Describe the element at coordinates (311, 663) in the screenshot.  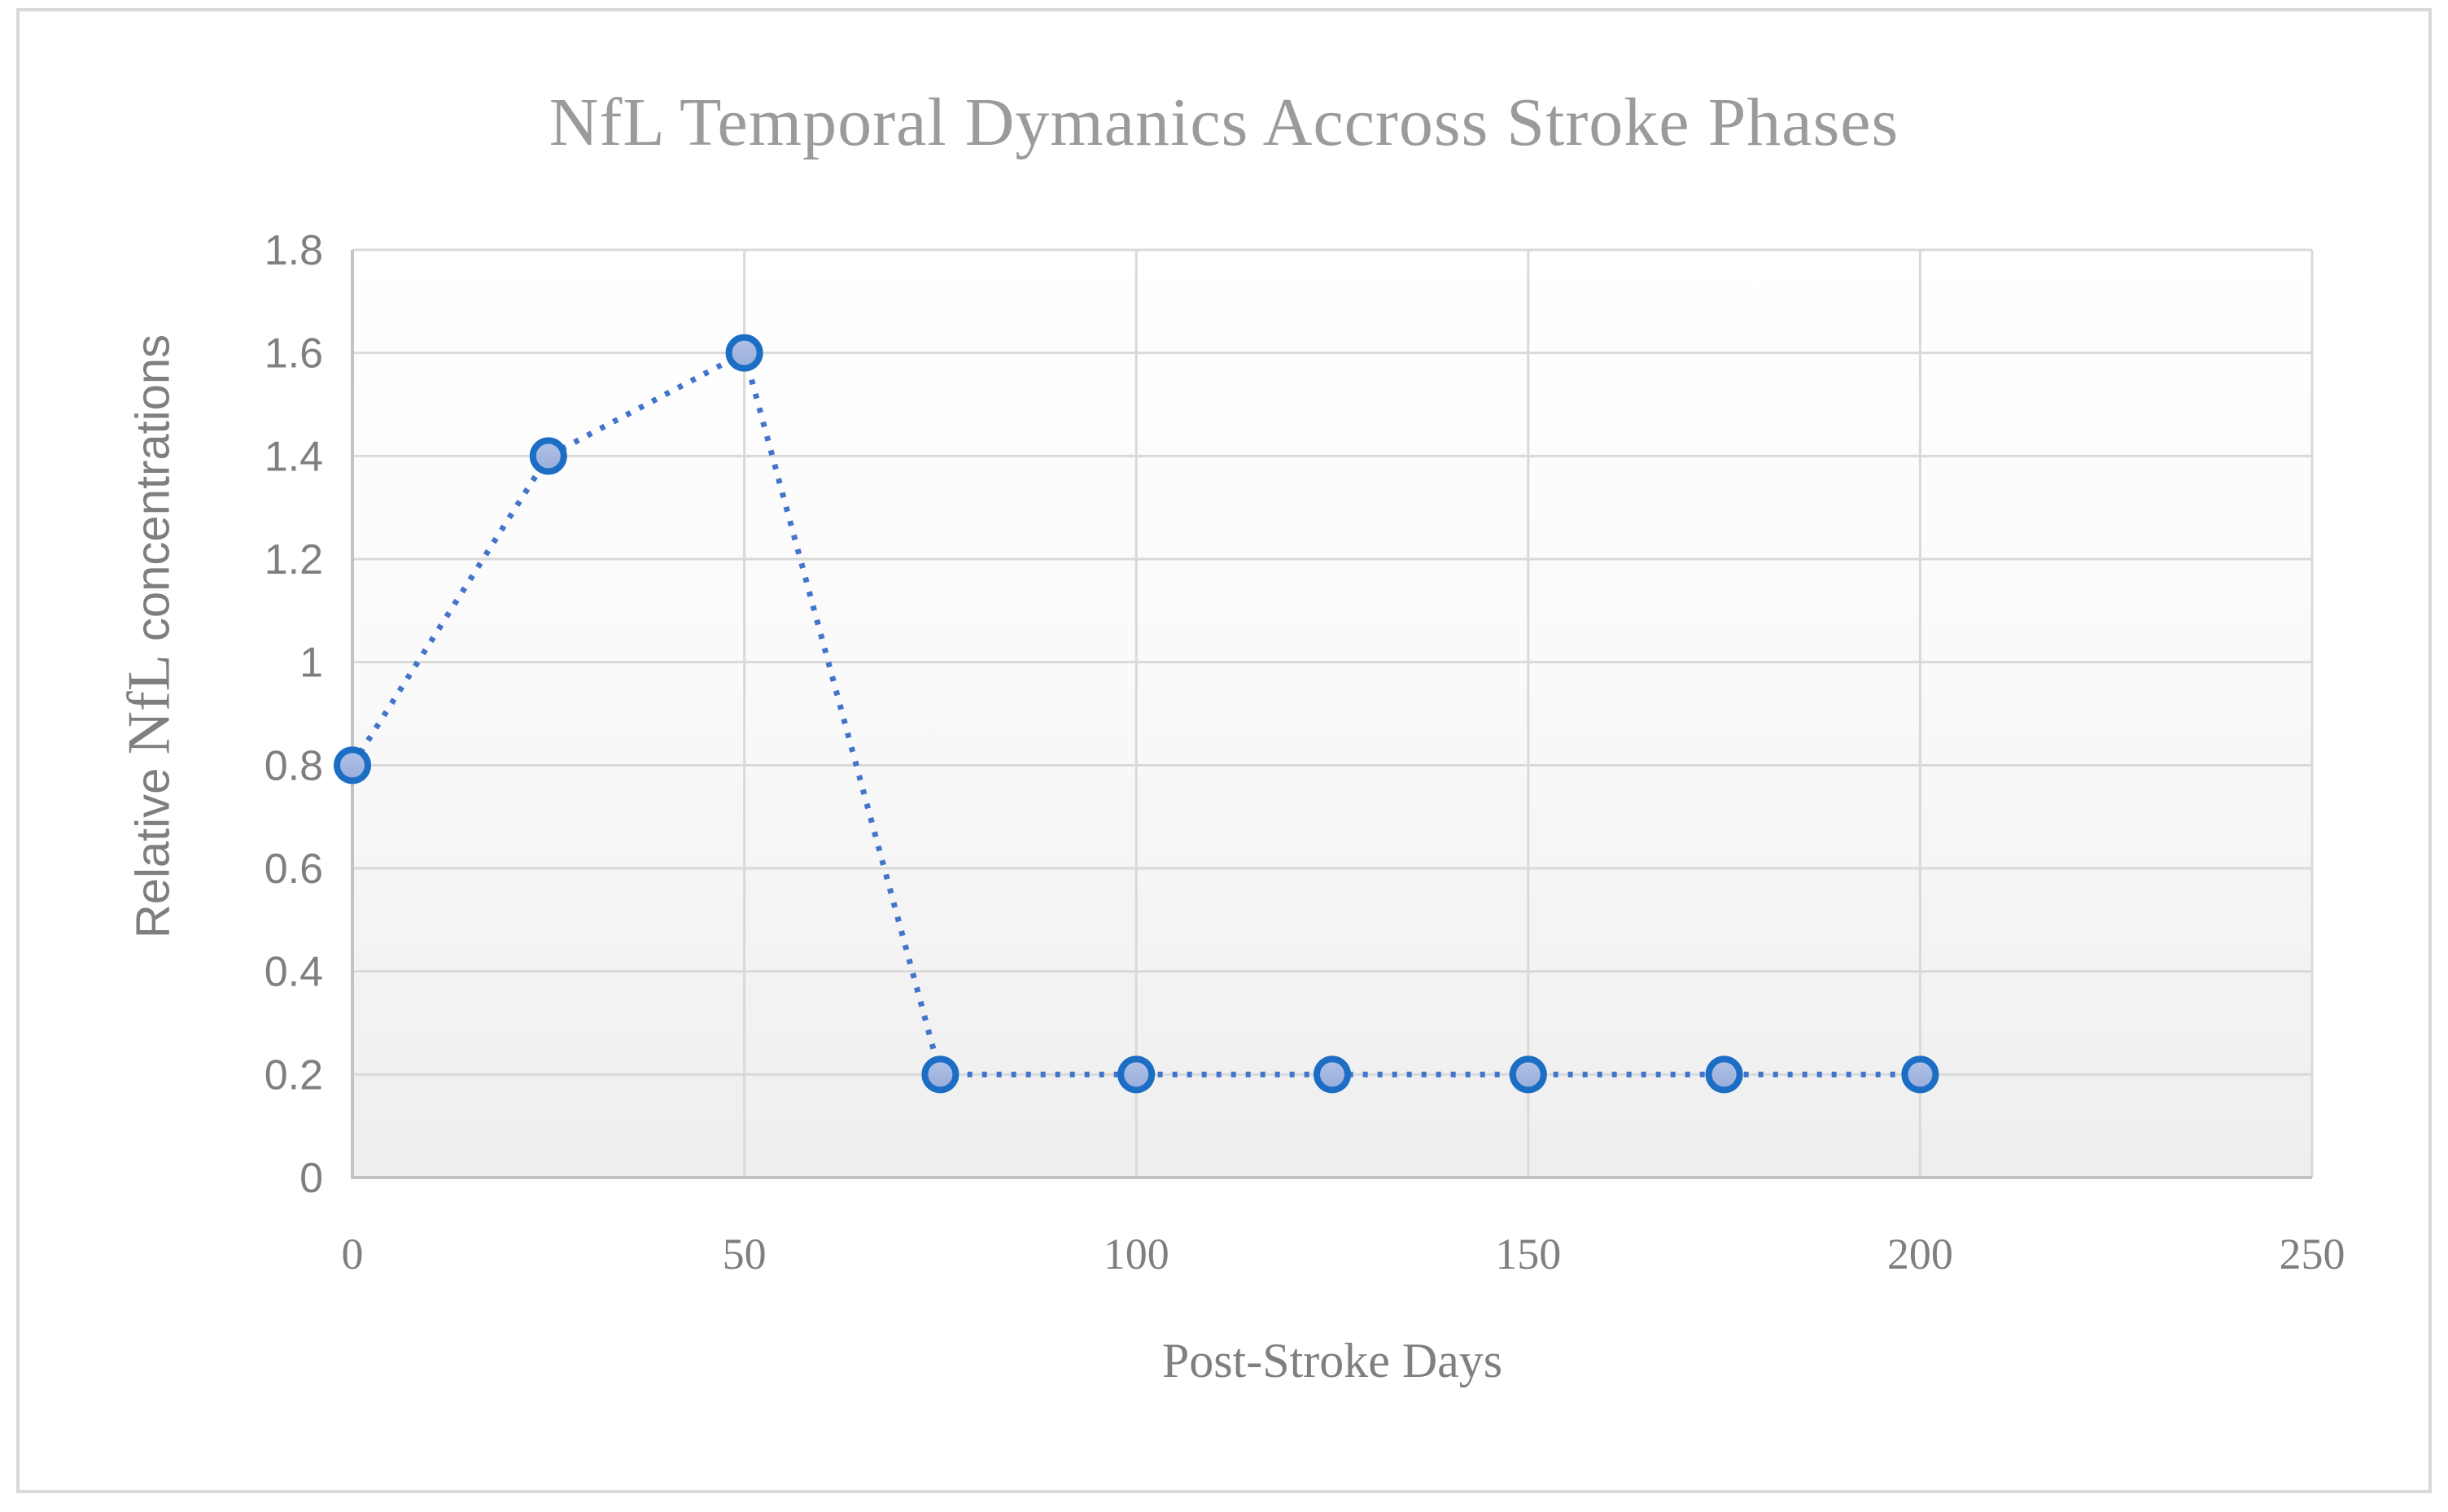
I see `y-tick-label: 1` at that location.